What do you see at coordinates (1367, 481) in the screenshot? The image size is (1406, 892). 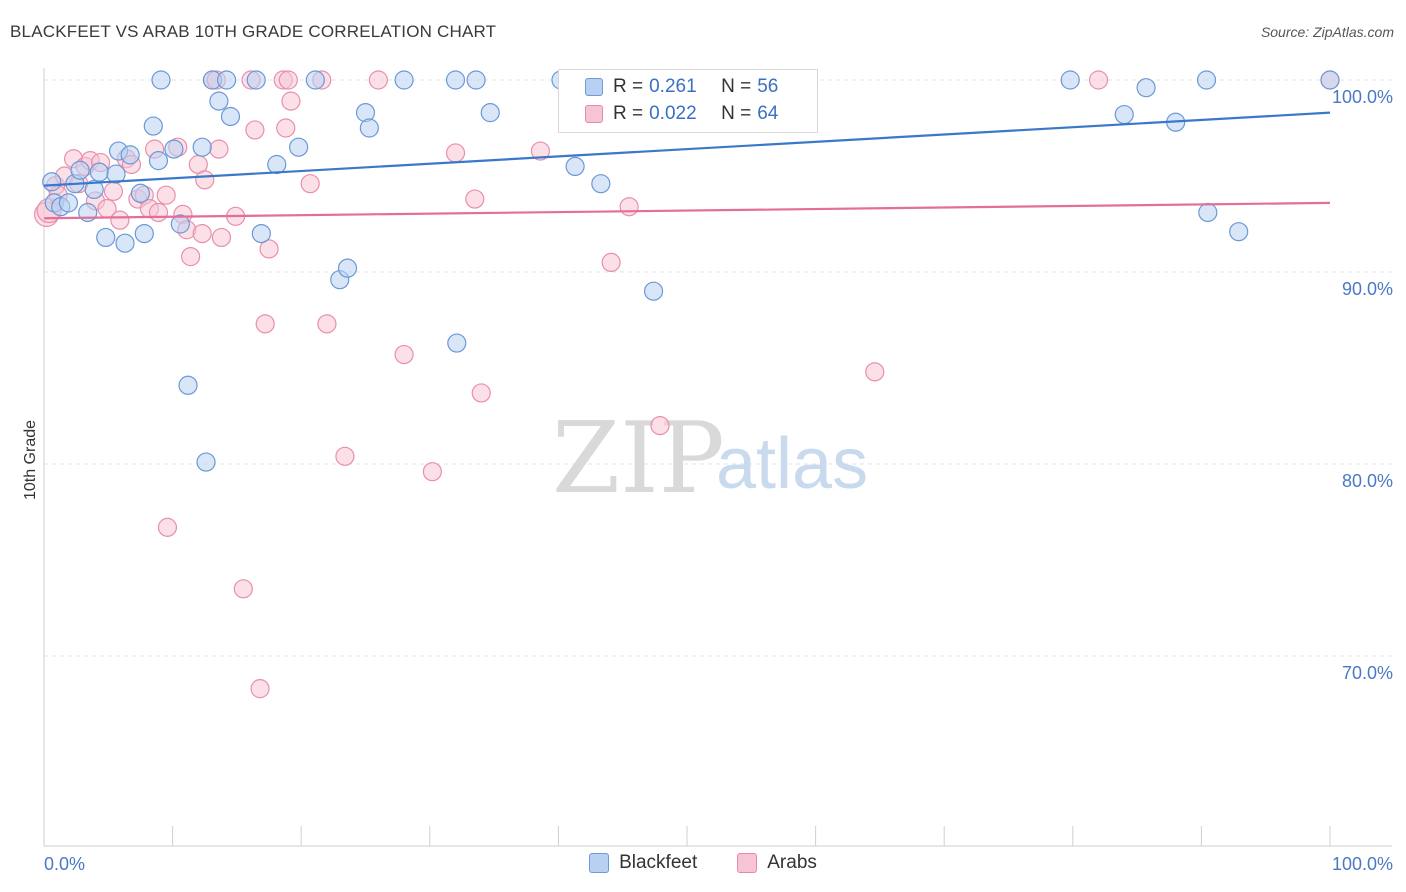 I see `y-tick-label: 80.0%` at bounding box center [1367, 481].